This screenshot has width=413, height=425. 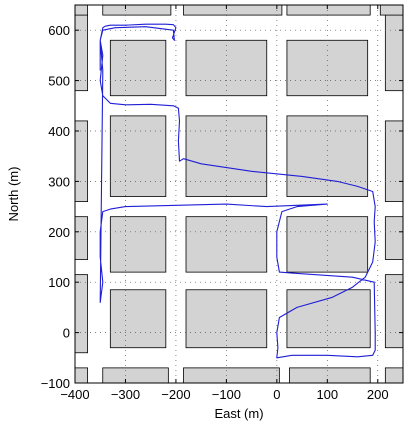 What do you see at coordinates (59, 181) in the screenshot?
I see `y-tick-label: 300` at bounding box center [59, 181].